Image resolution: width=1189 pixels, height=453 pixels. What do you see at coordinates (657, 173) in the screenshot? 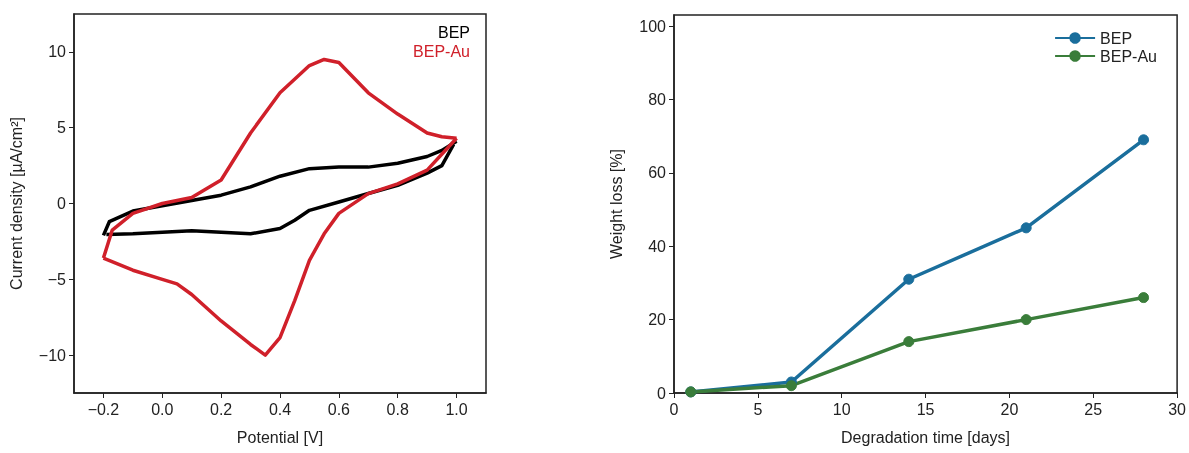
I see `y-tick-label: 60` at bounding box center [657, 173].